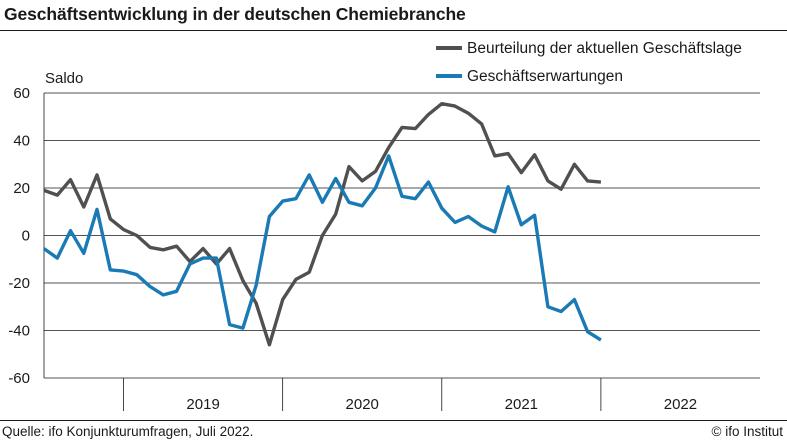  What do you see at coordinates (21, 93) in the screenshot?
I see `y-tick-label: 60` at bounding box center [21, 93].